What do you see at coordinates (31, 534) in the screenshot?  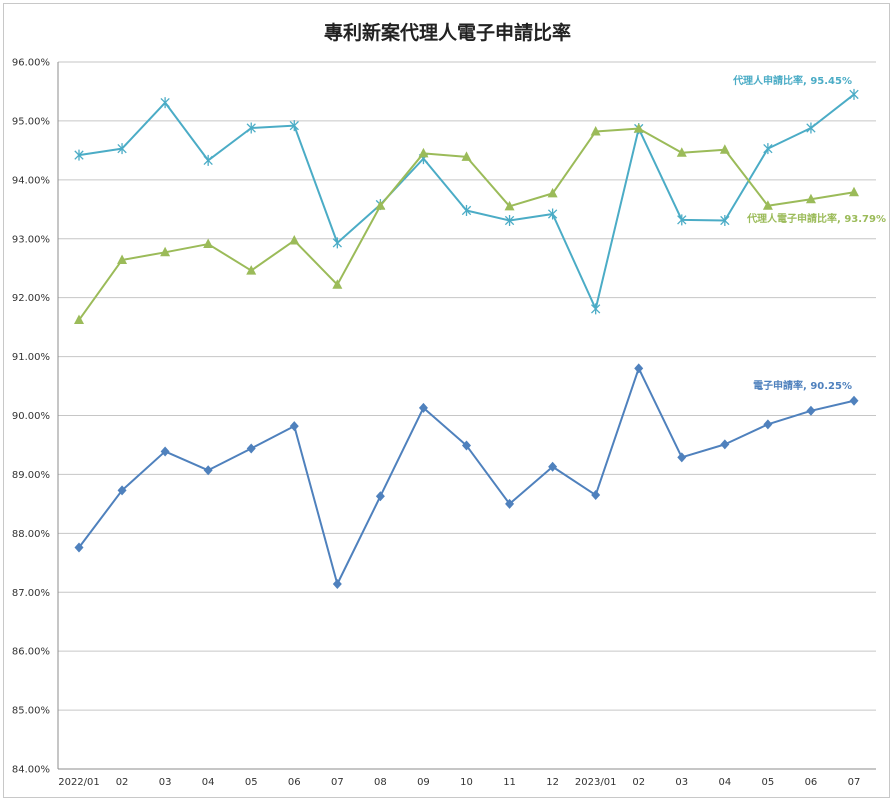 I see `y-tick-label: 88.00%` at bounding box center [31, 534].